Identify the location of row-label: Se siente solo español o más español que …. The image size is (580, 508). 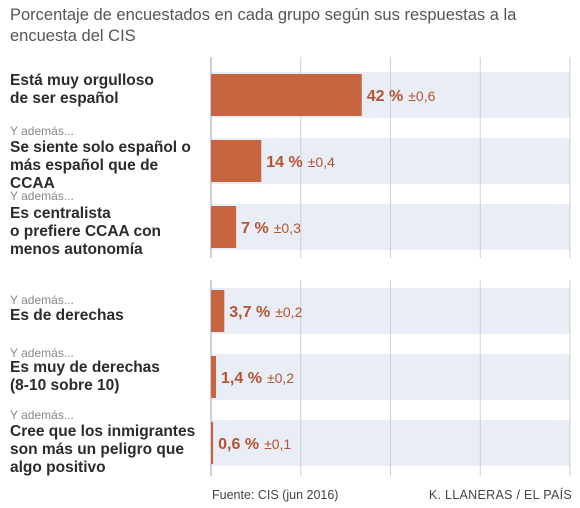
(107, 166).